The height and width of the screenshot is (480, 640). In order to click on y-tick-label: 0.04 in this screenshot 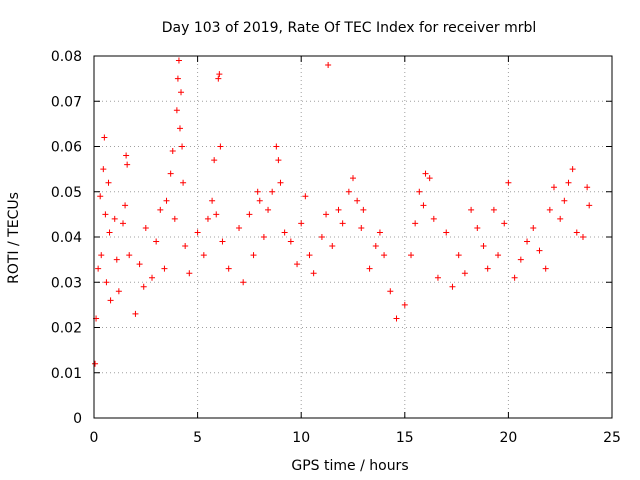, I will do `click(66, 238)`.